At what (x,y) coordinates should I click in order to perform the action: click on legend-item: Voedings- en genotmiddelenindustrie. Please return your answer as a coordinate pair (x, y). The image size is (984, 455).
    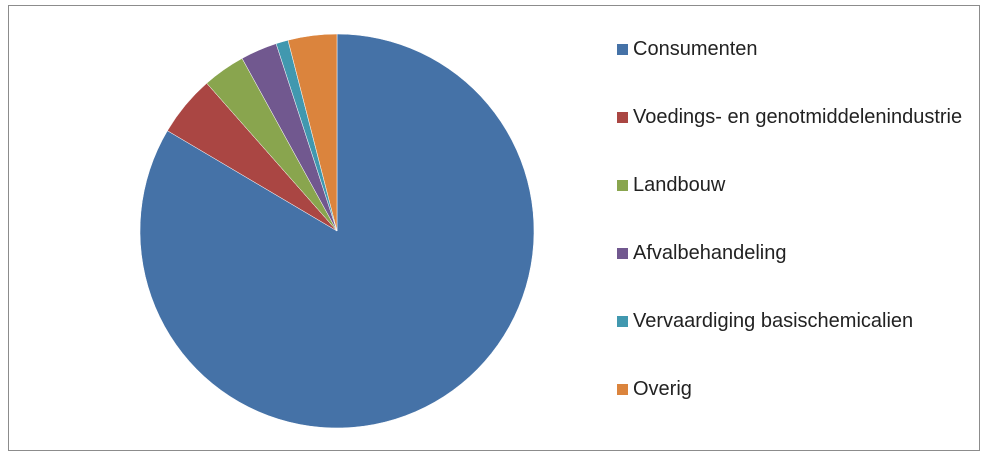
    Looking at the image, I should click on (797, 117).